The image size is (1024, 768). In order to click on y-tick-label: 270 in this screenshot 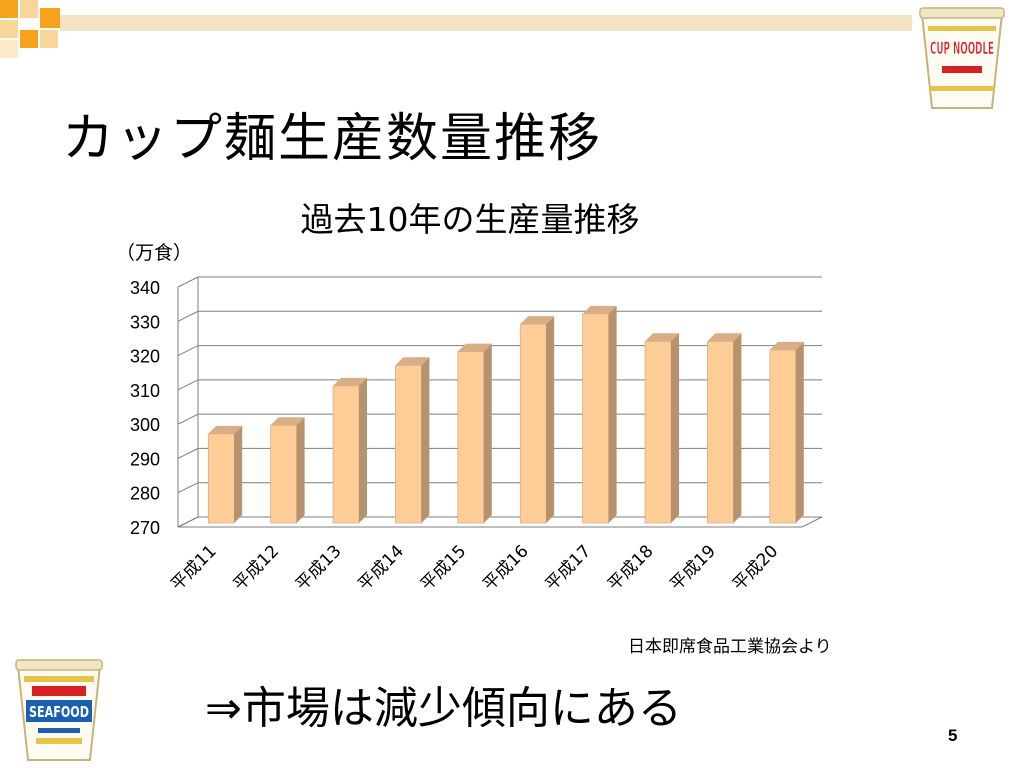, I will do `click(145, 528)`.